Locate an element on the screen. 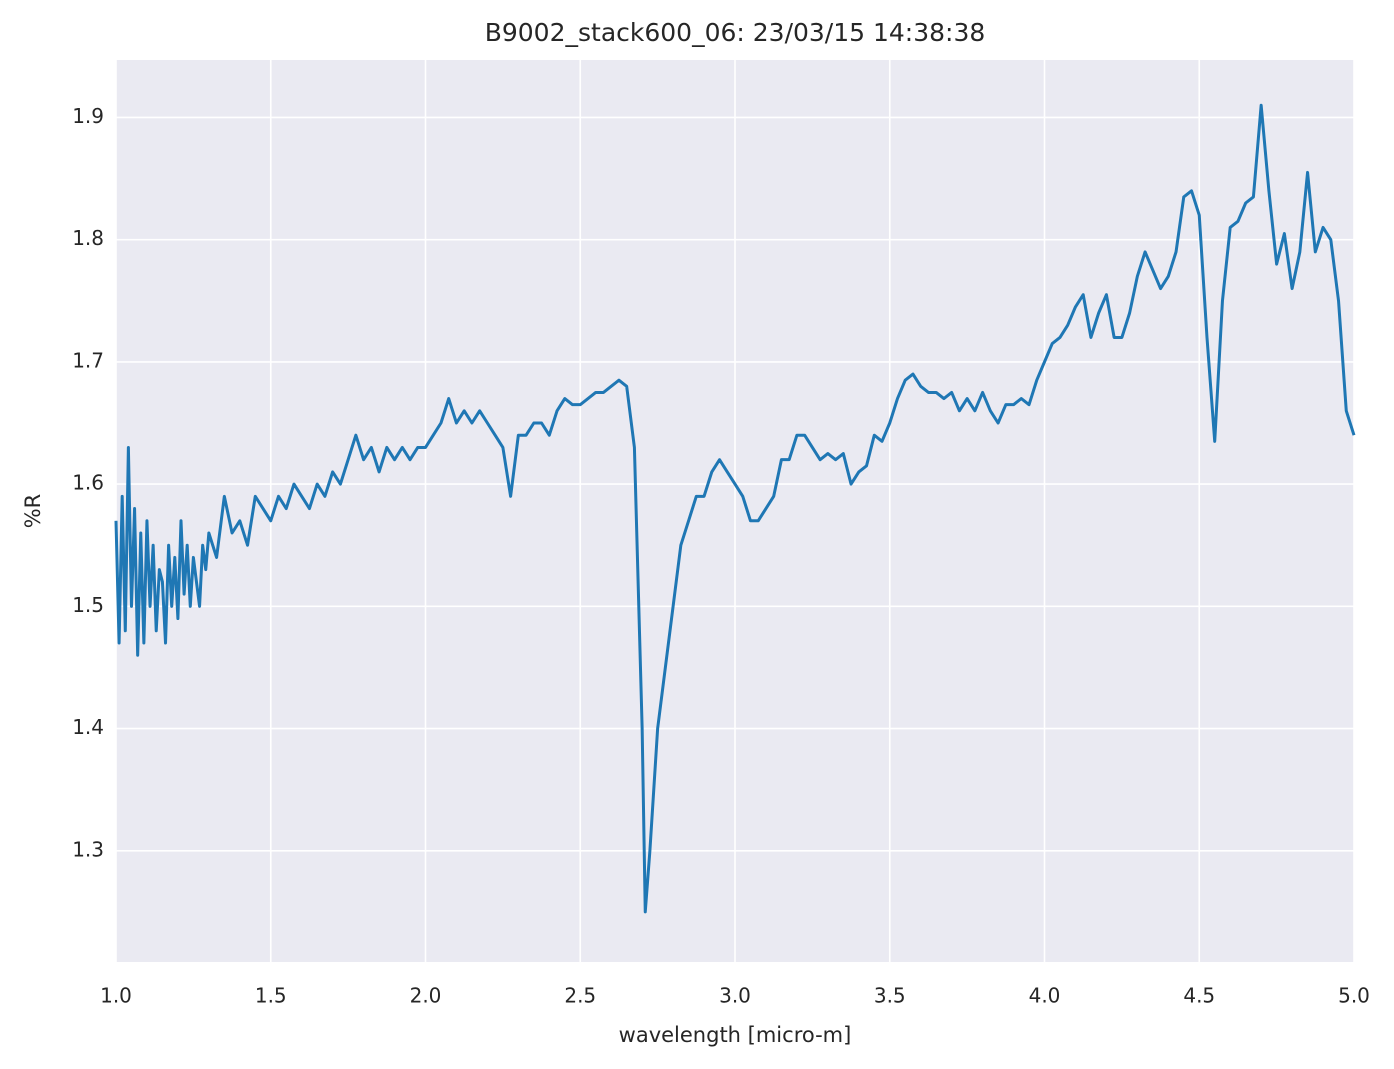  x-tick-label: 4.5 is located at coordinates (1199, 996).